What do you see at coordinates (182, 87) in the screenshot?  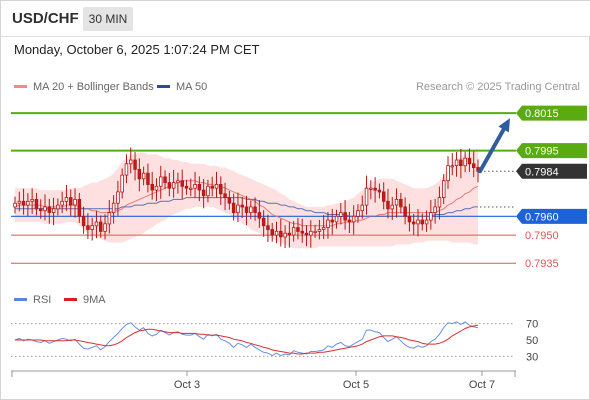 I see `legend-ma50: MA 50` at bounding box center [182, 87].